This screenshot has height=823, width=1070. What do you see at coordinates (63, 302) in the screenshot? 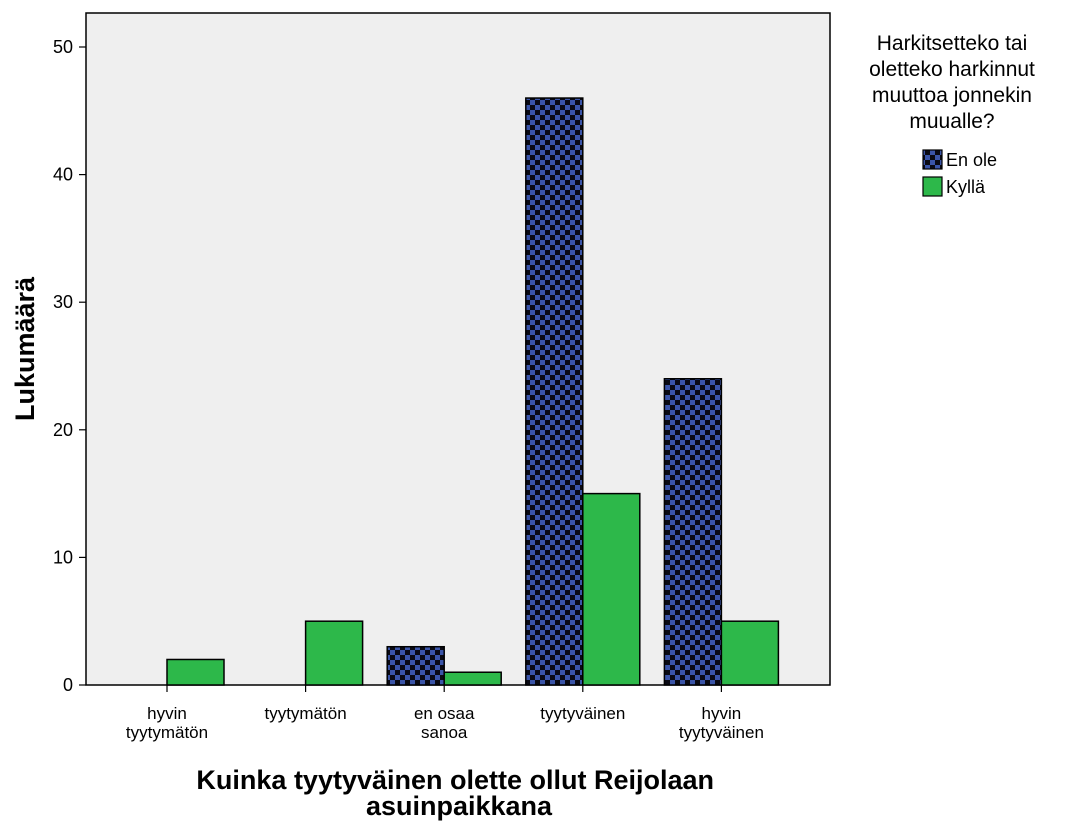
I see `y-tick-label: 30` at bounding box center [63, 302].